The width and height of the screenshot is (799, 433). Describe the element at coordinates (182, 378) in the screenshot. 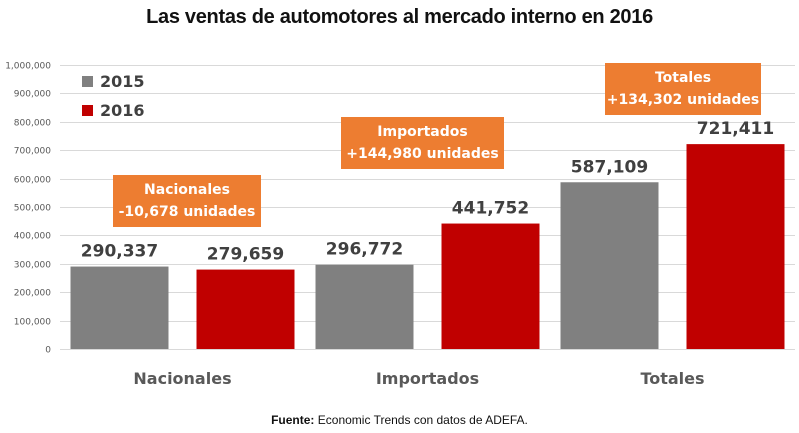

I see `x-tick-label: Nacionales` at that location.